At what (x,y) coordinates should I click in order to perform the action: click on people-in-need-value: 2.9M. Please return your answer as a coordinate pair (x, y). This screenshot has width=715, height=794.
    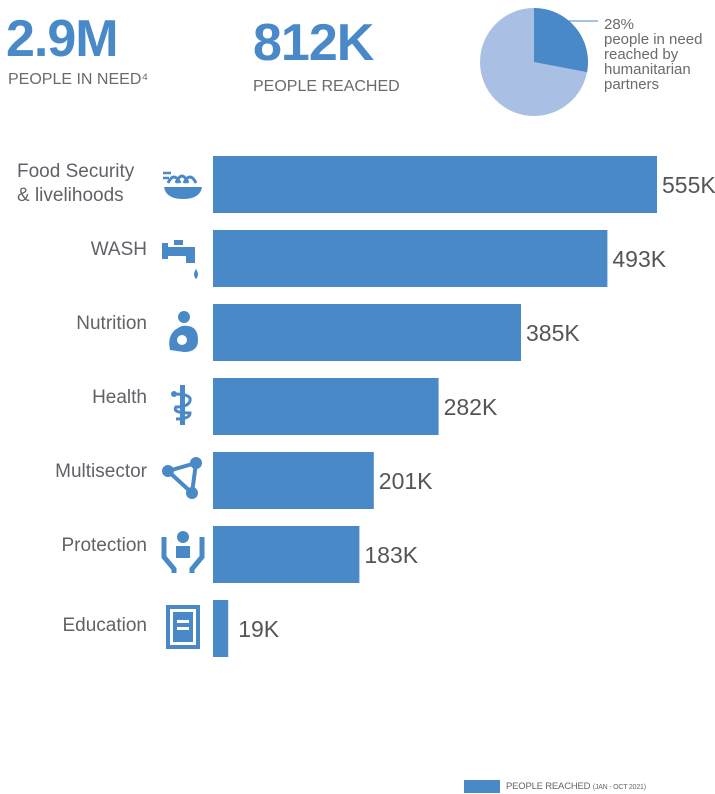
    Looking at the image, I should click on (62, 39).